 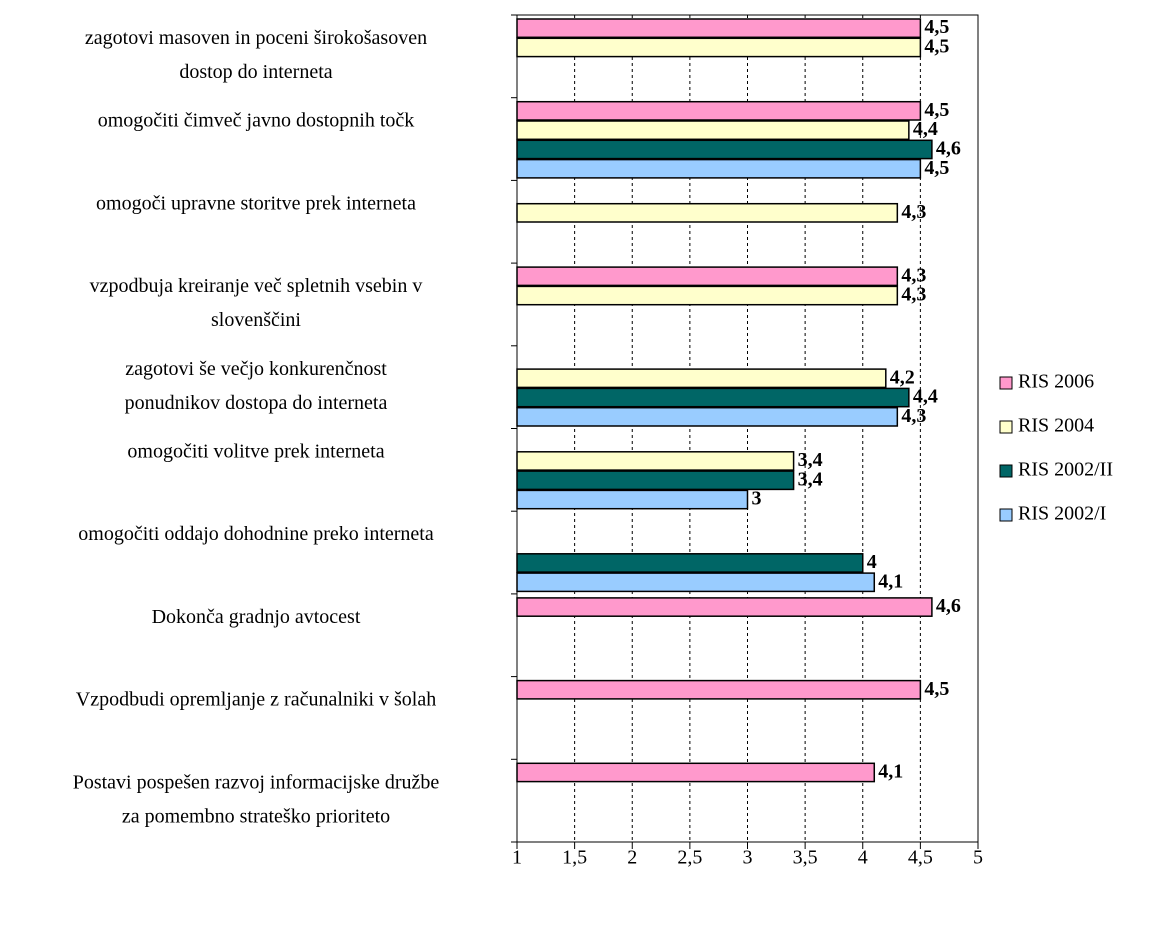 What do you see at coordinates (1056, 382) in the screenshot?
I see `legend-label: RIS 2006` at bounding box center [1056, 382].